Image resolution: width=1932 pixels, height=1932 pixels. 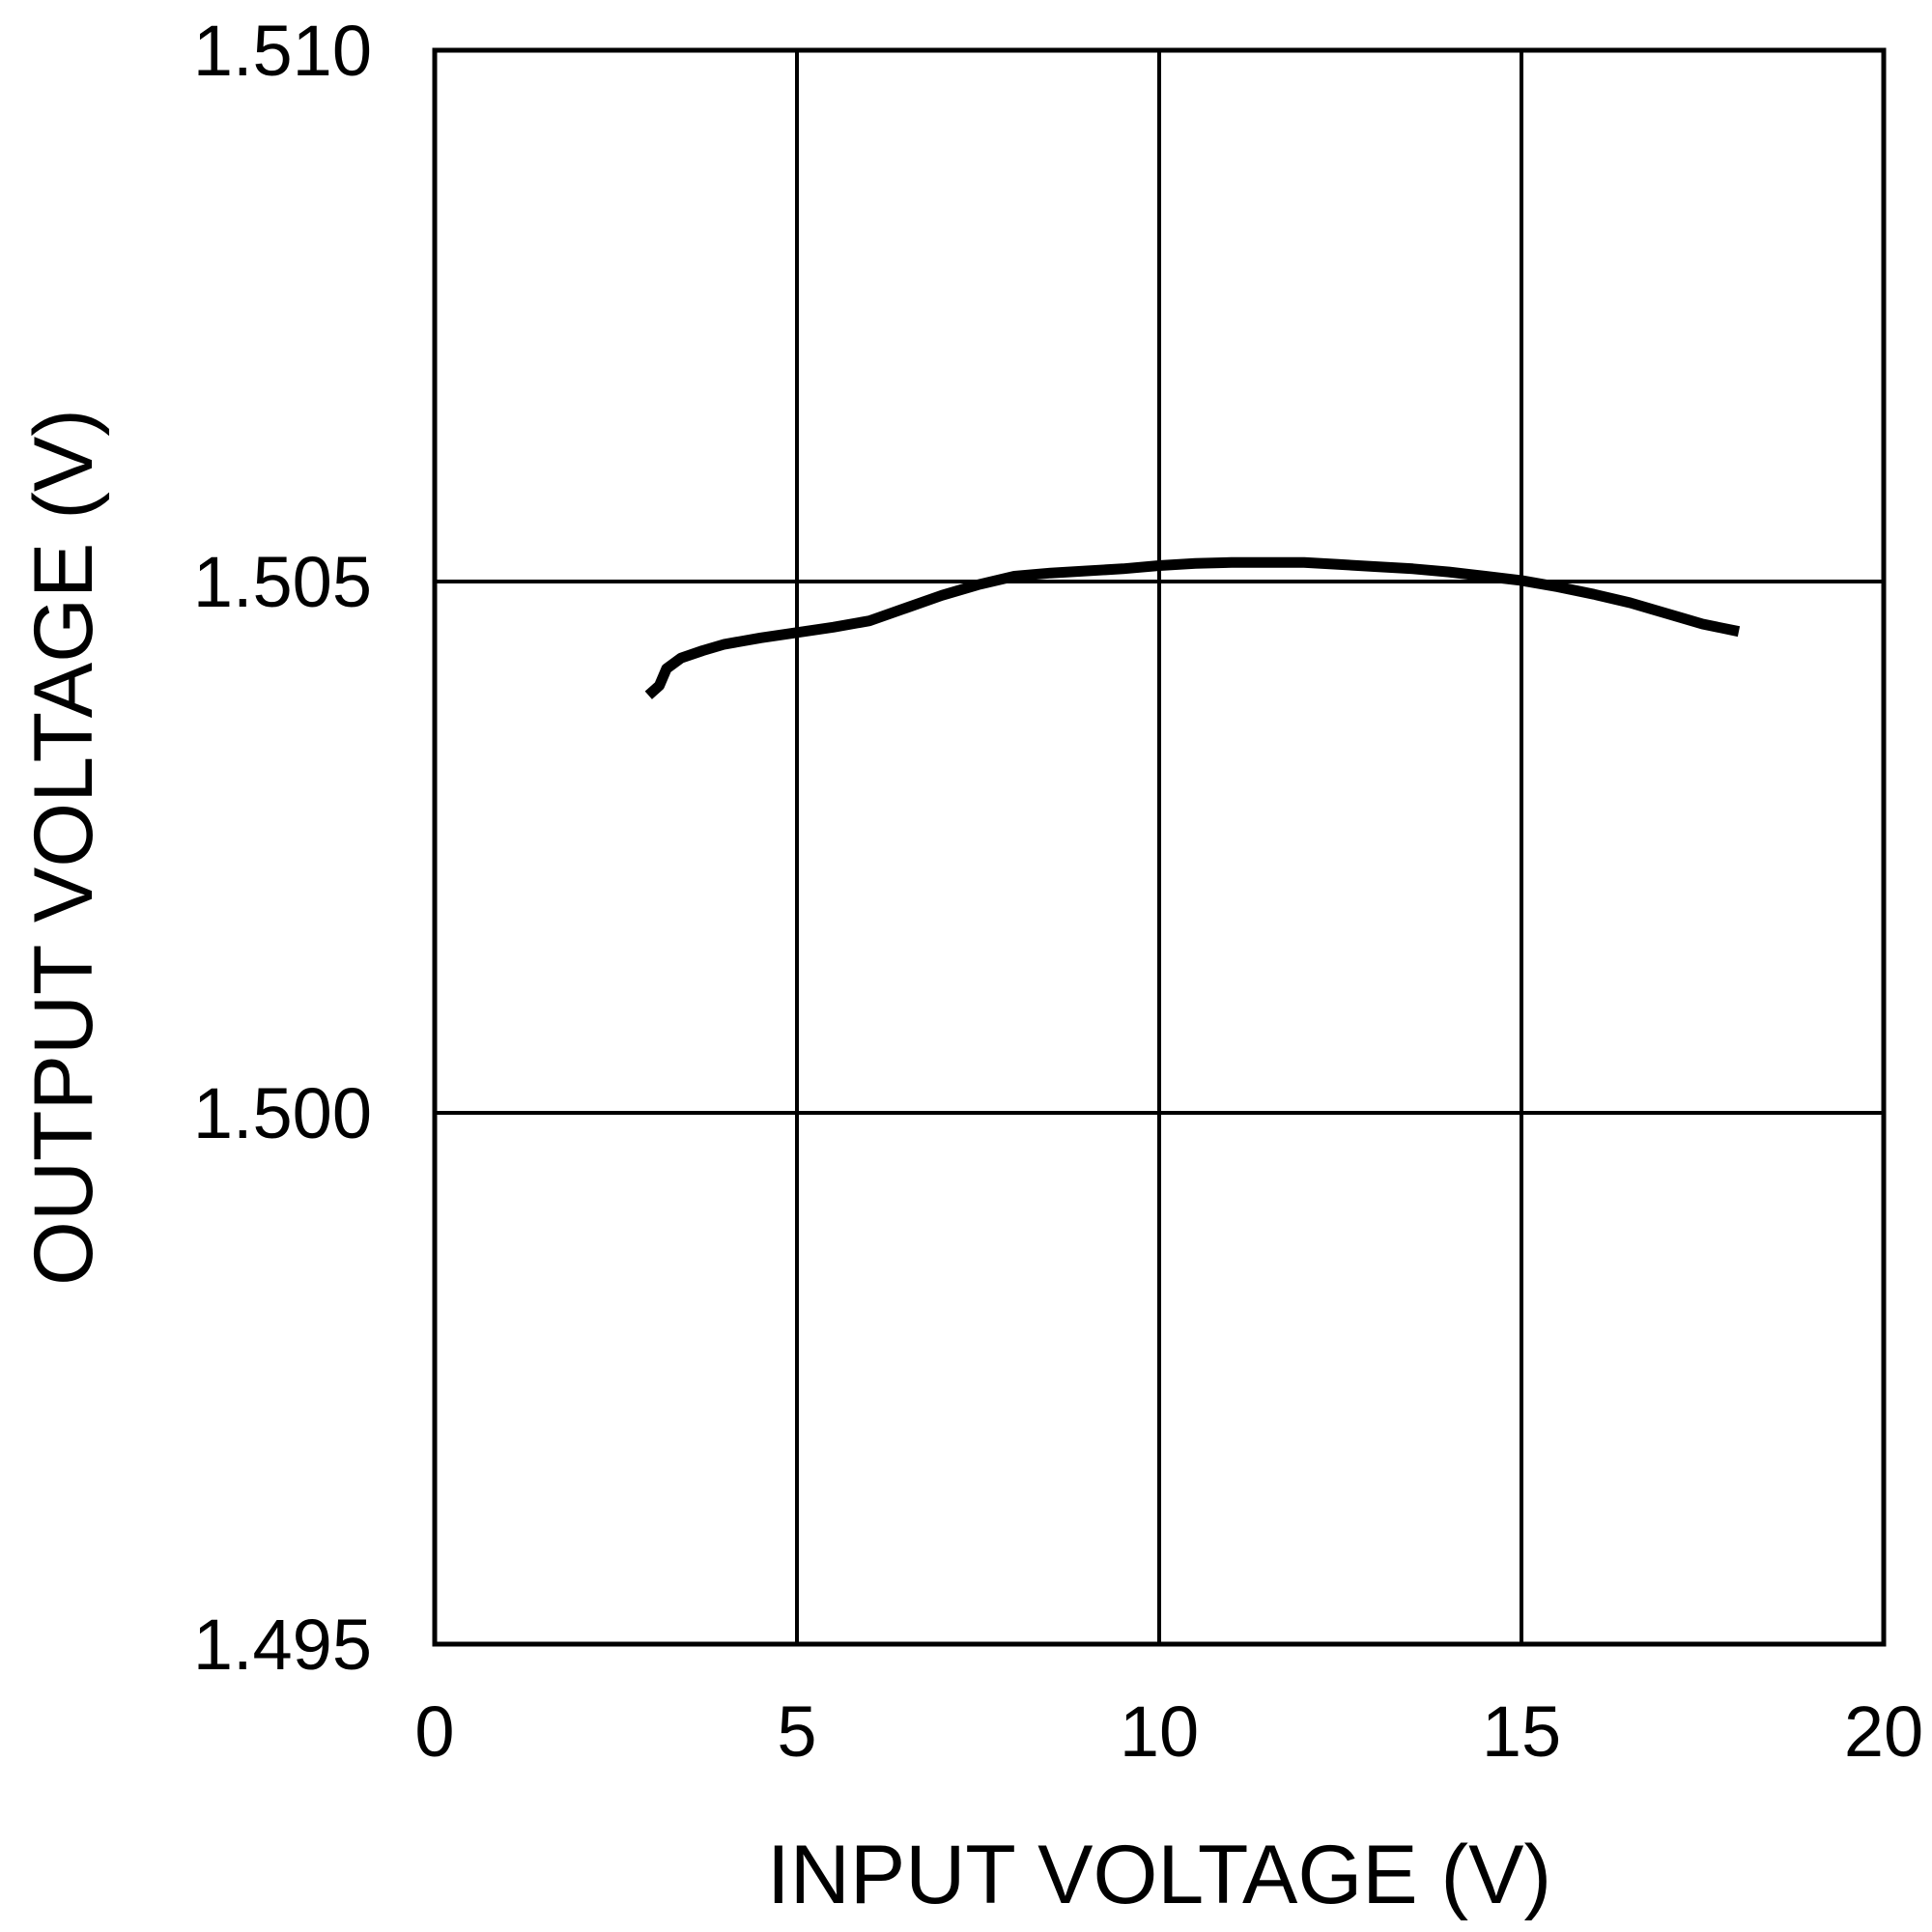 What do you see at coordinates (282, 51) in the screenshot?
I see `y-tick-label-3: 1.510` at bounding box center [282, 51].